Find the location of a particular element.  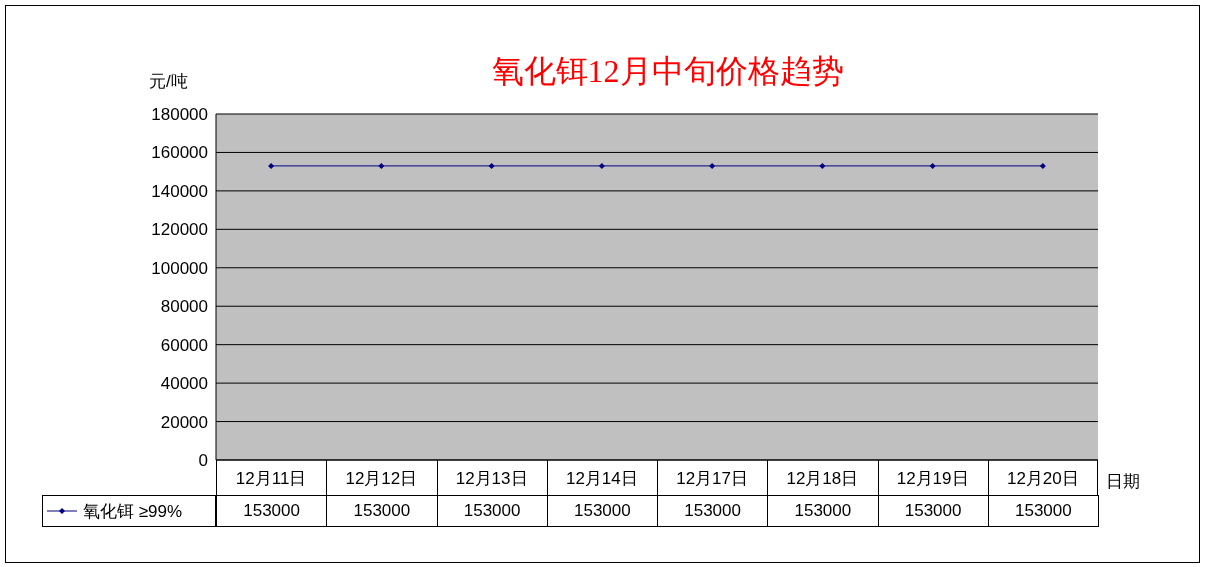

legend-label: 氧化铒 ≥99% is located at coordinates (133, 511).